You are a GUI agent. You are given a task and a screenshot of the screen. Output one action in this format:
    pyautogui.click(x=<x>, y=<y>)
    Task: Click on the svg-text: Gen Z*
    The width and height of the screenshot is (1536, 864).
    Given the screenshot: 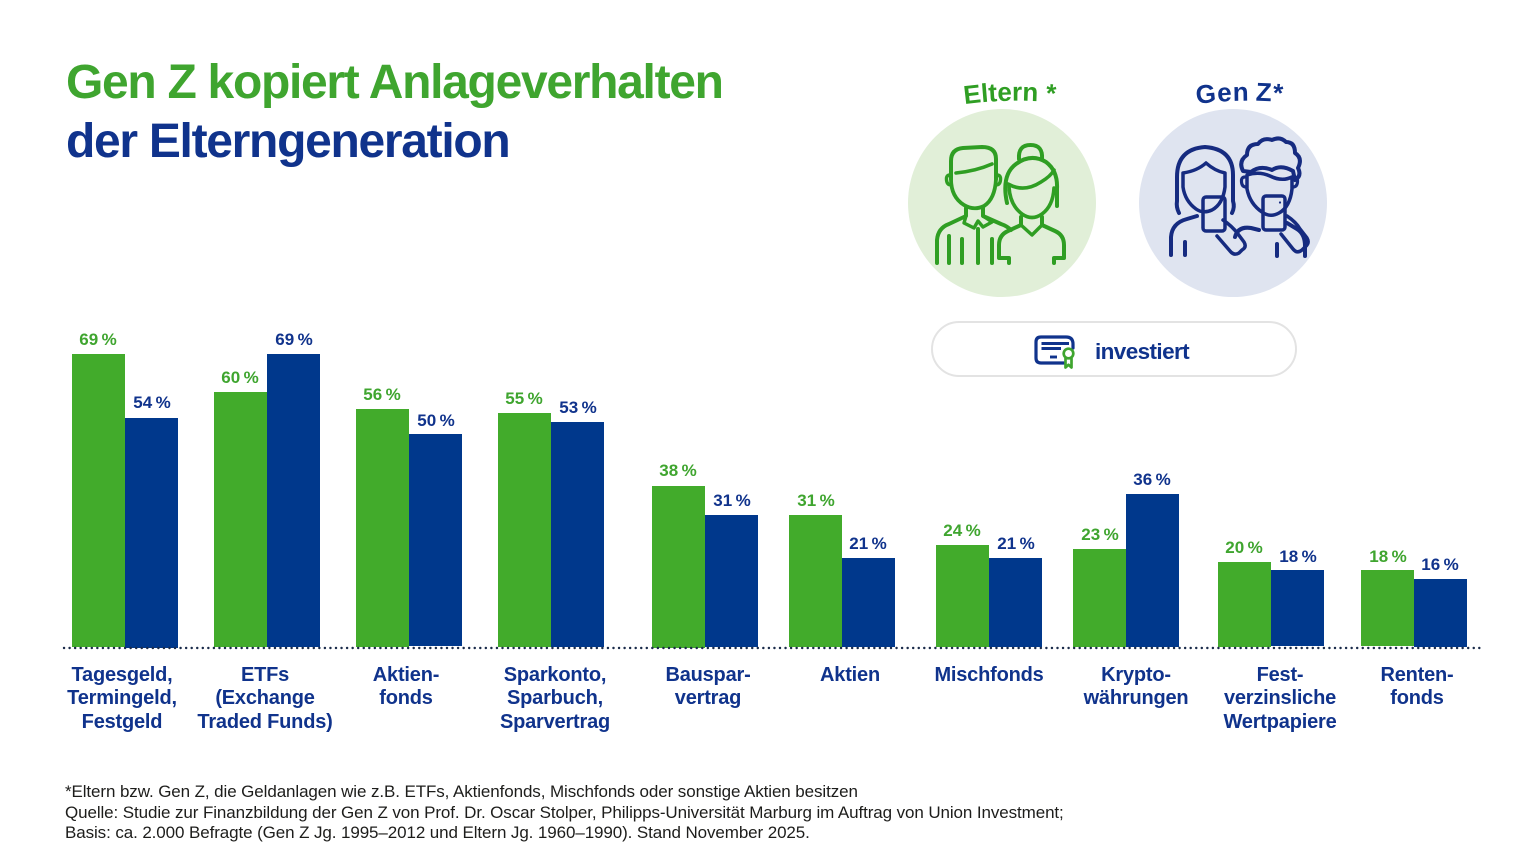 What is the action you would take?
    pyautogui.click(x=1239, y=93)
    